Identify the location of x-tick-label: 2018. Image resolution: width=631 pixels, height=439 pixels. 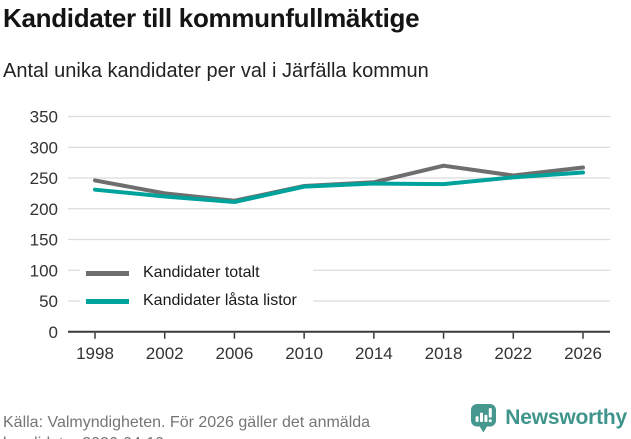
(444, 353).